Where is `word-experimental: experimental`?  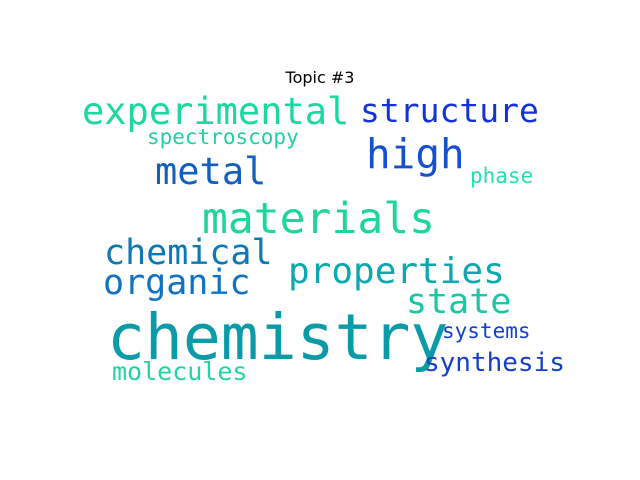
word-experimental: experimental is located at coordinates (216, 111).